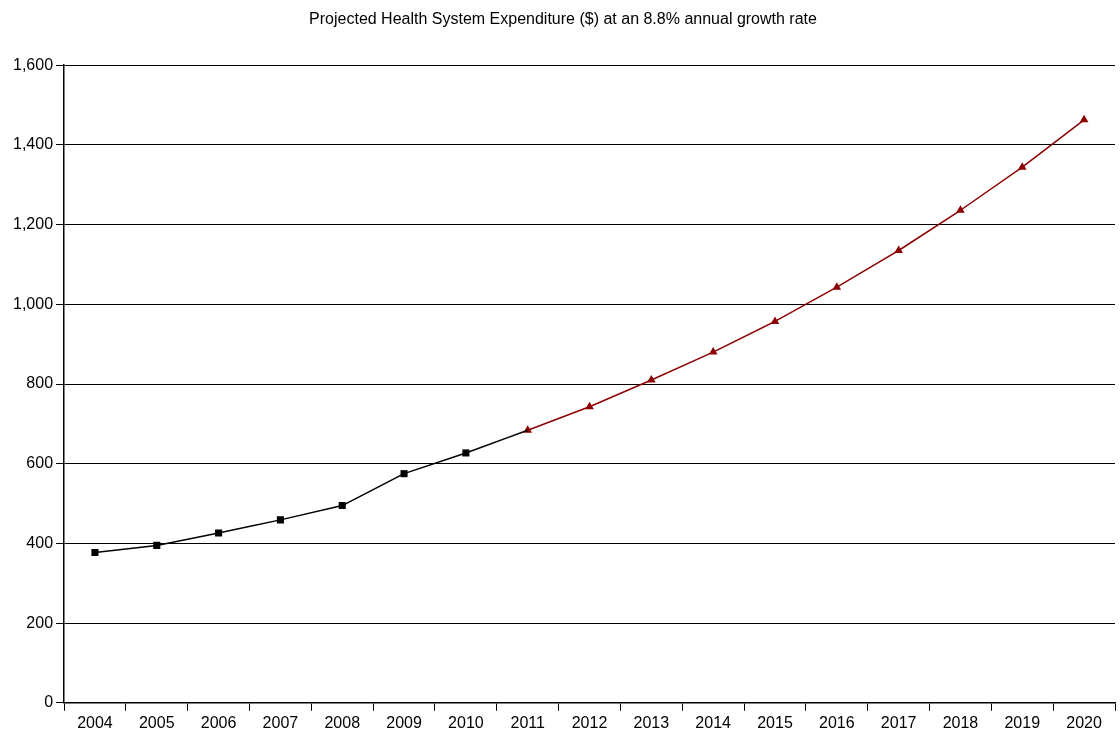 Image resolution: width=1120 pixels, height=740 pixels. I want to click on x-tick-label: 2005, so click(156, 722).